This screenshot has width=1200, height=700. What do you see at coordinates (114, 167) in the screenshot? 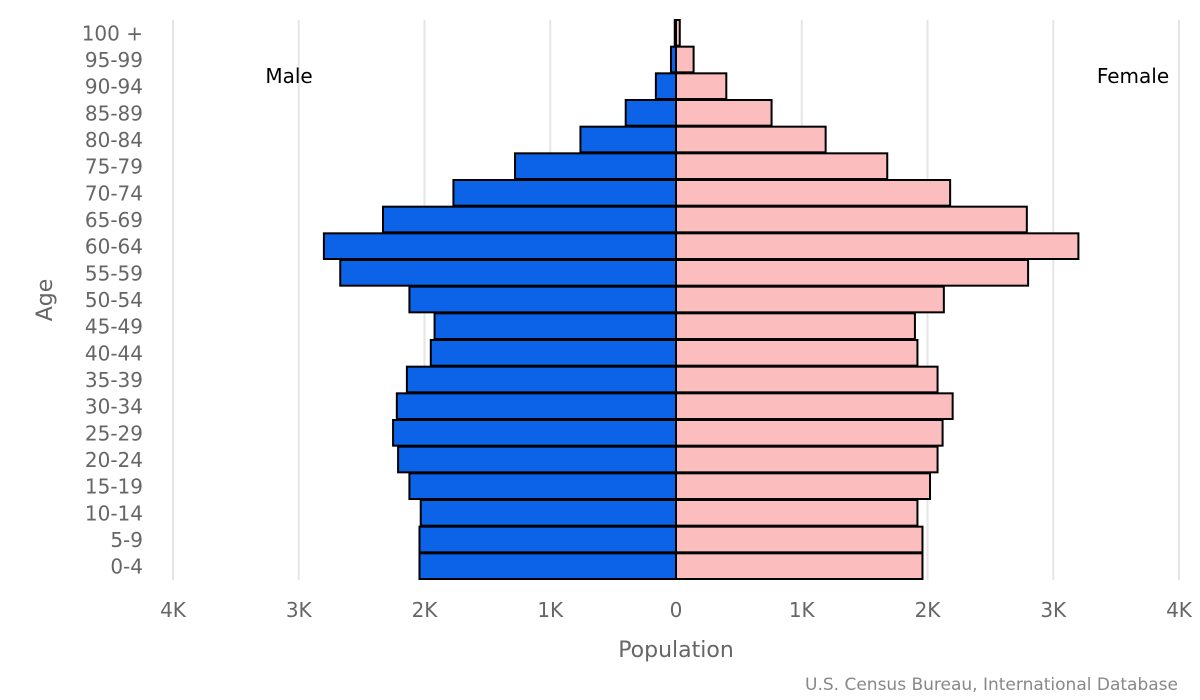
I see `age-group-label: 75-79` at bounding box center [114, 167].